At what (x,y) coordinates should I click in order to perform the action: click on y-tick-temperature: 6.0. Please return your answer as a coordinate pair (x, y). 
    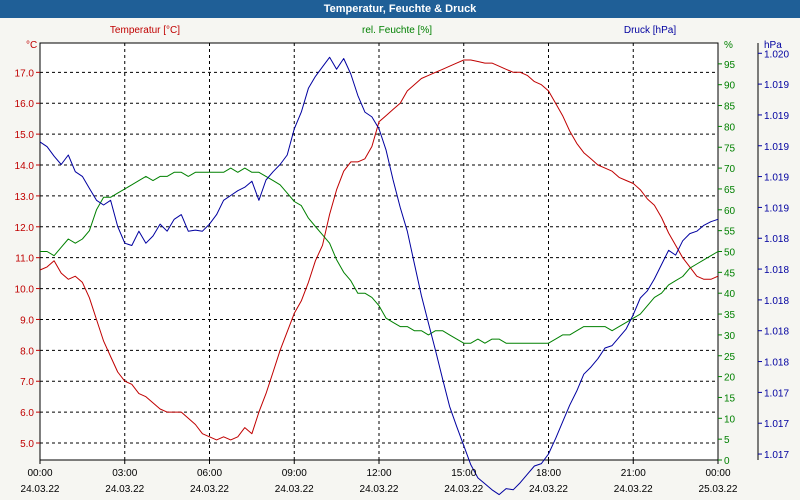
    Looking at the image, I should click on (27, 413).